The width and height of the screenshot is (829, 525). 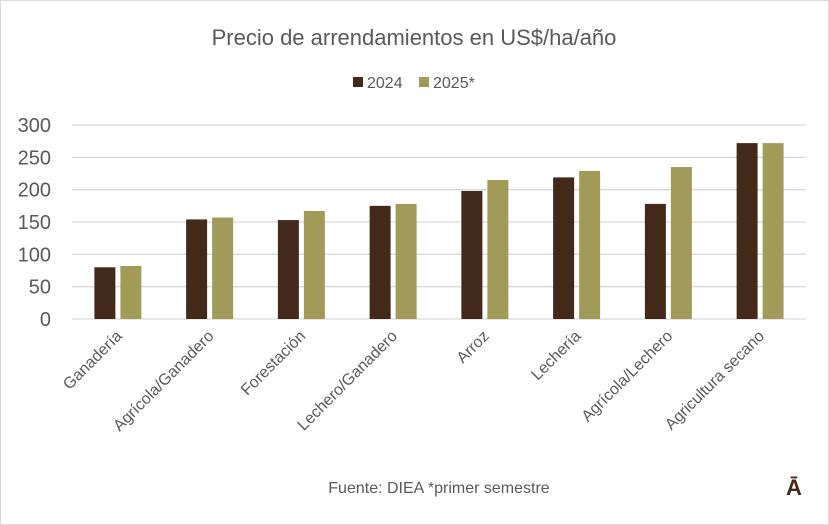 I want to click on chart-title: Precio de arrendamientos en US$/ha/año, so click(x=414, y=37).